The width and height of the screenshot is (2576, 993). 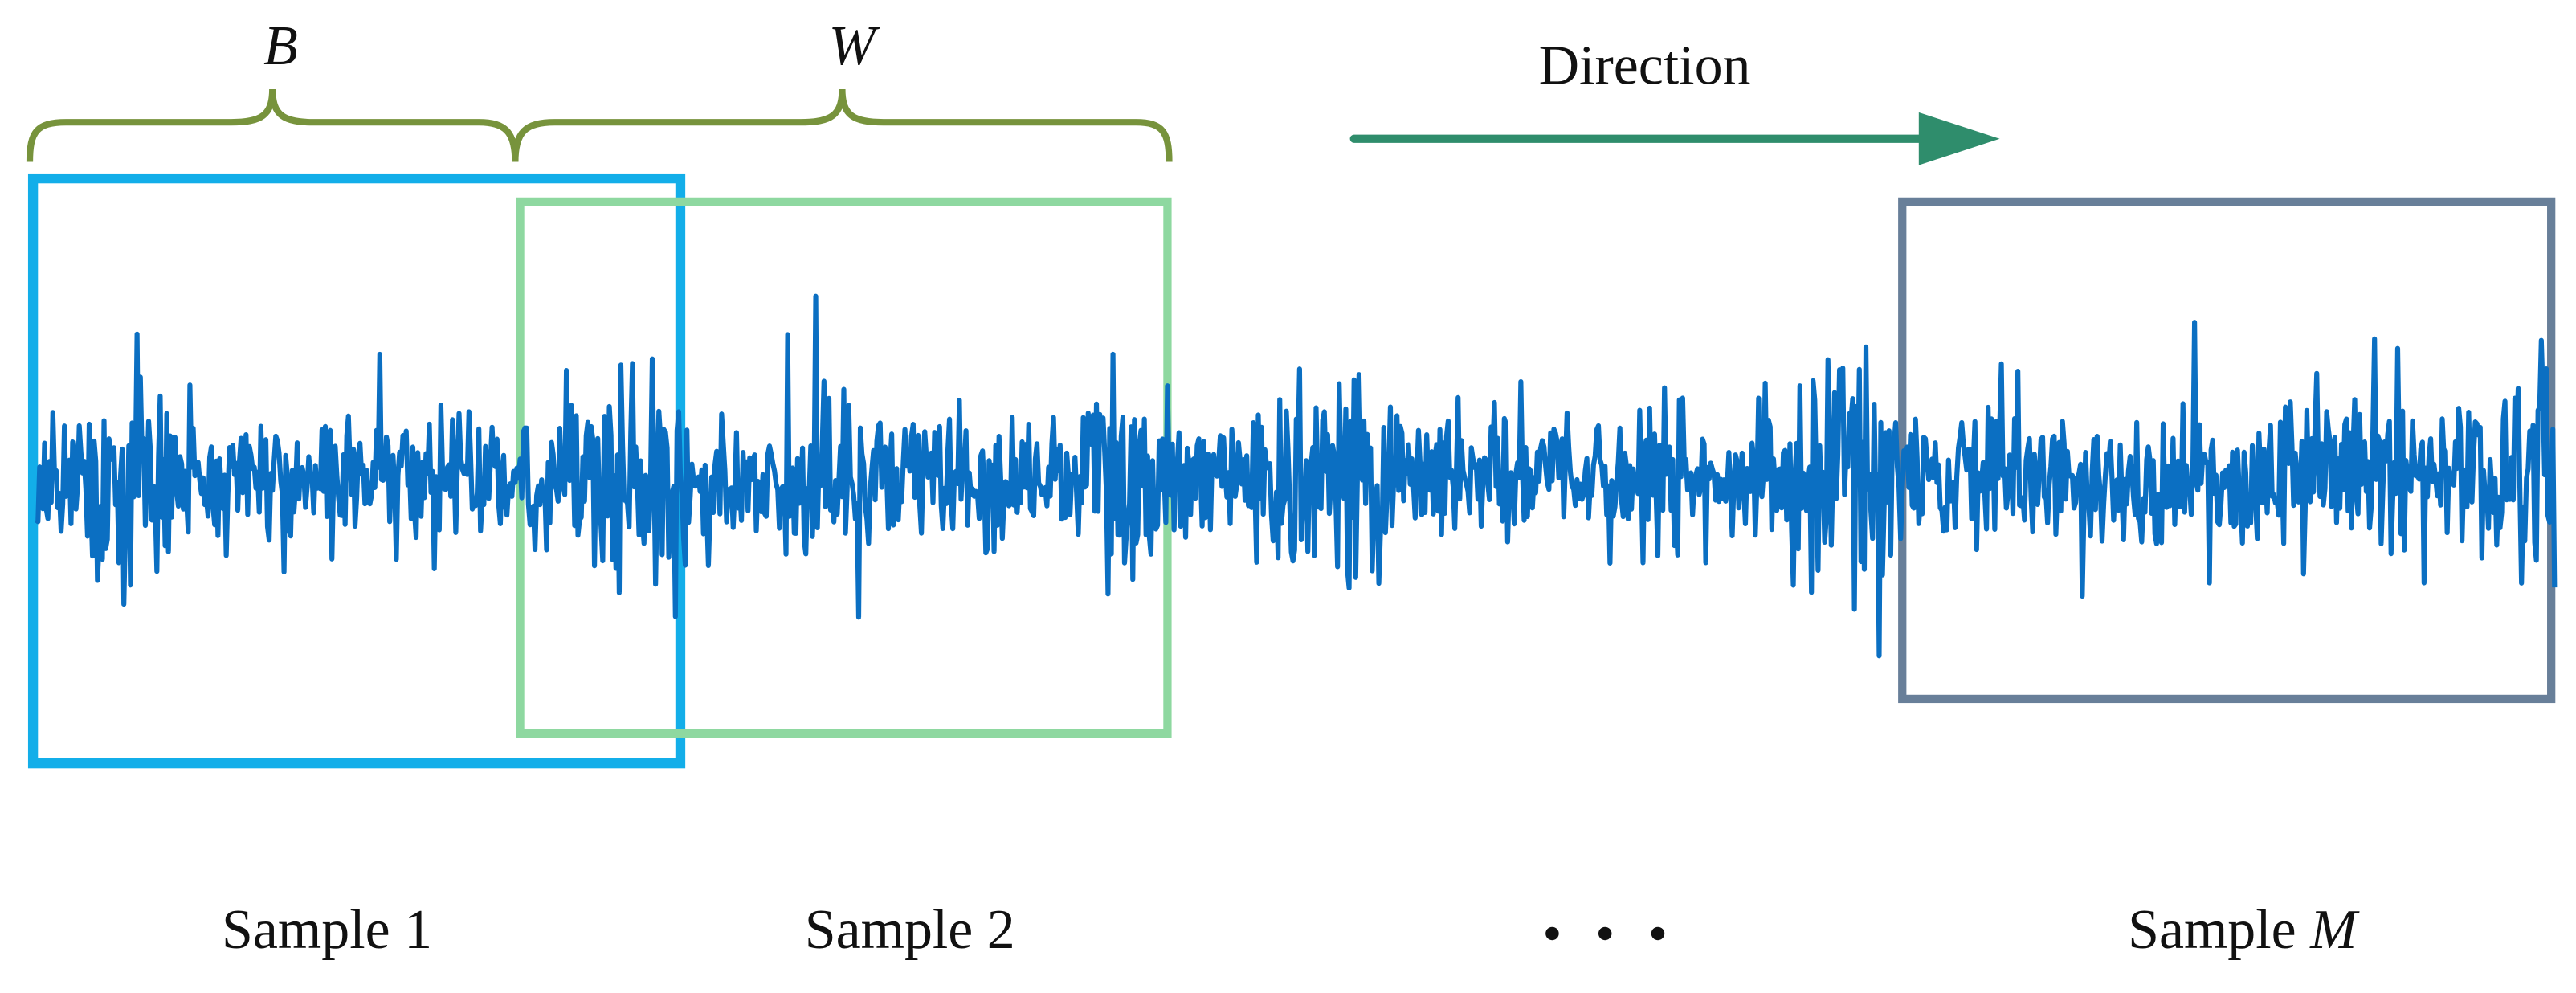 What do you see at coordinates (280, 46) in the screenshot?
I see `brace-label: B` at bounding box center [280, 46].